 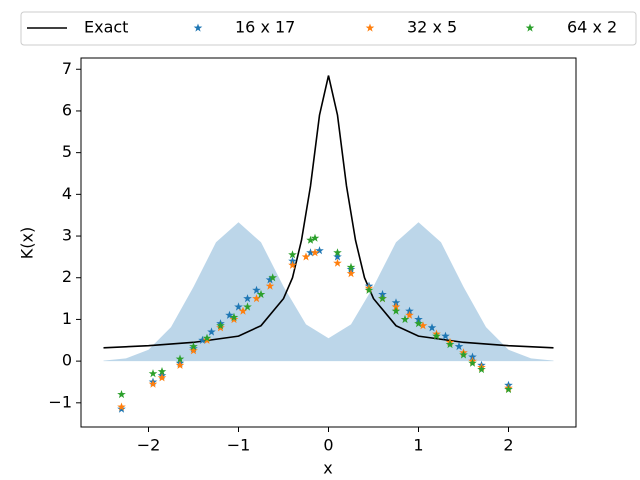 What do you see at coordinates (67, 360) in the screenshot?
I see `y-tick-label: 0` at bounding box center [67, 360].